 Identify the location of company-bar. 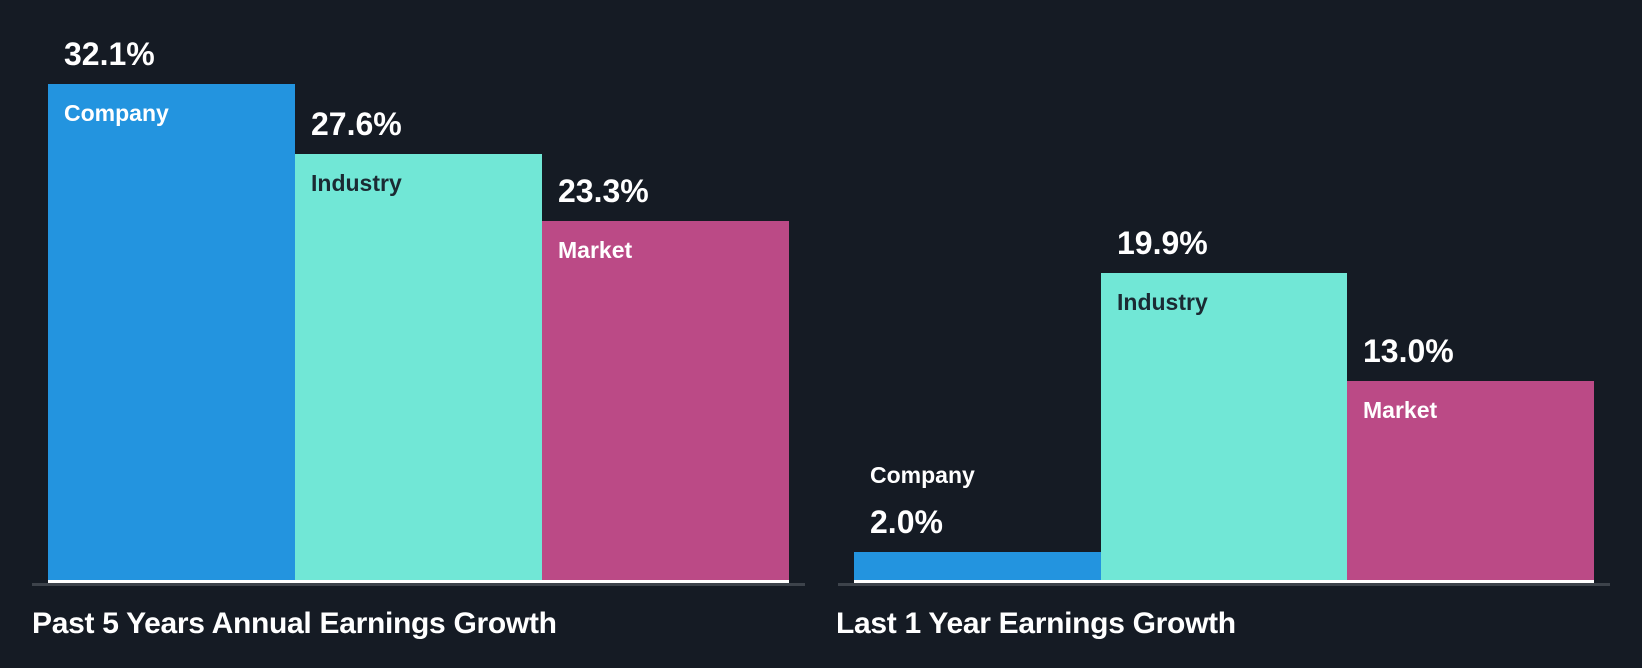
(977, 567).